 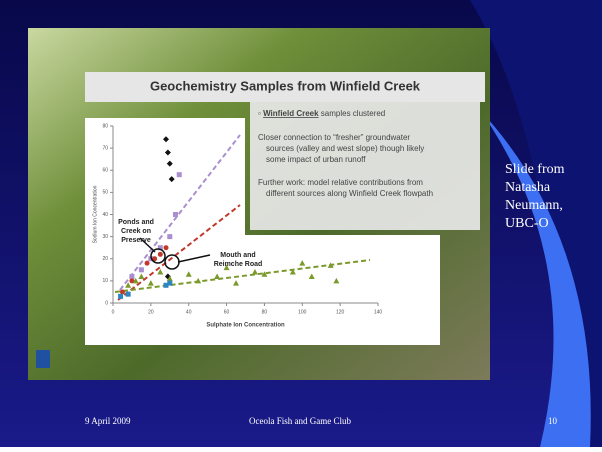 I want to click on annotation: Ponds and, so click(x=136, y=222).